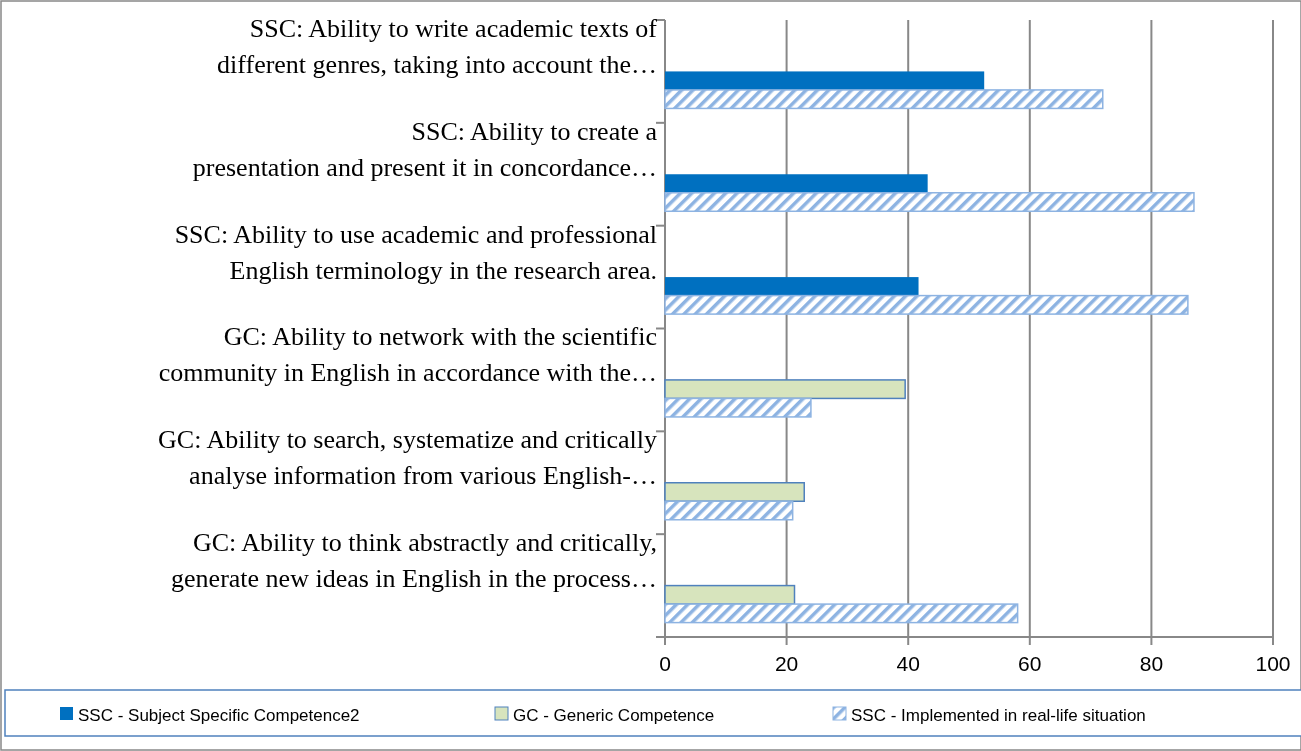 The image size is (1301, 751). I want to click on x-tick-label: 80, so click(1151, 663).